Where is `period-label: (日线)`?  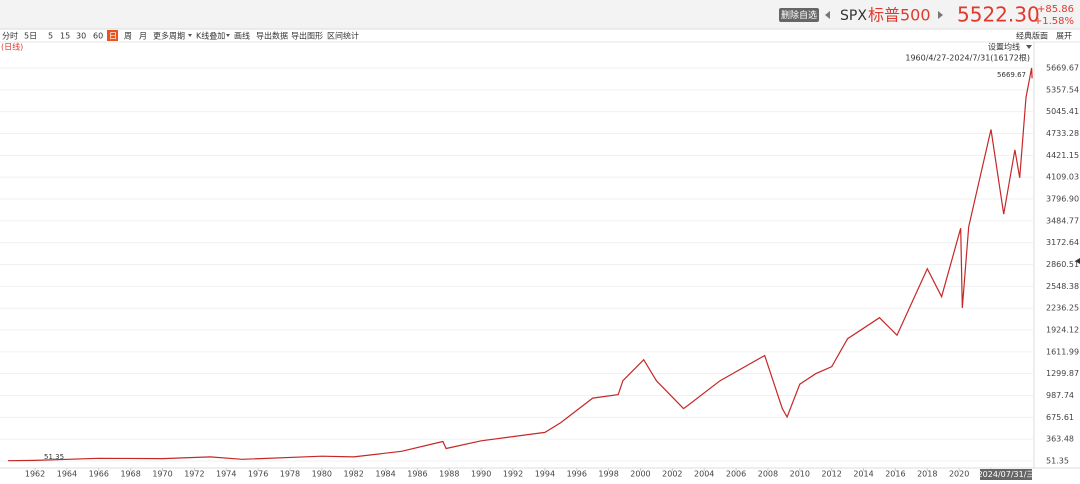 period-label: (日线) is located at coordinates (12, 47).